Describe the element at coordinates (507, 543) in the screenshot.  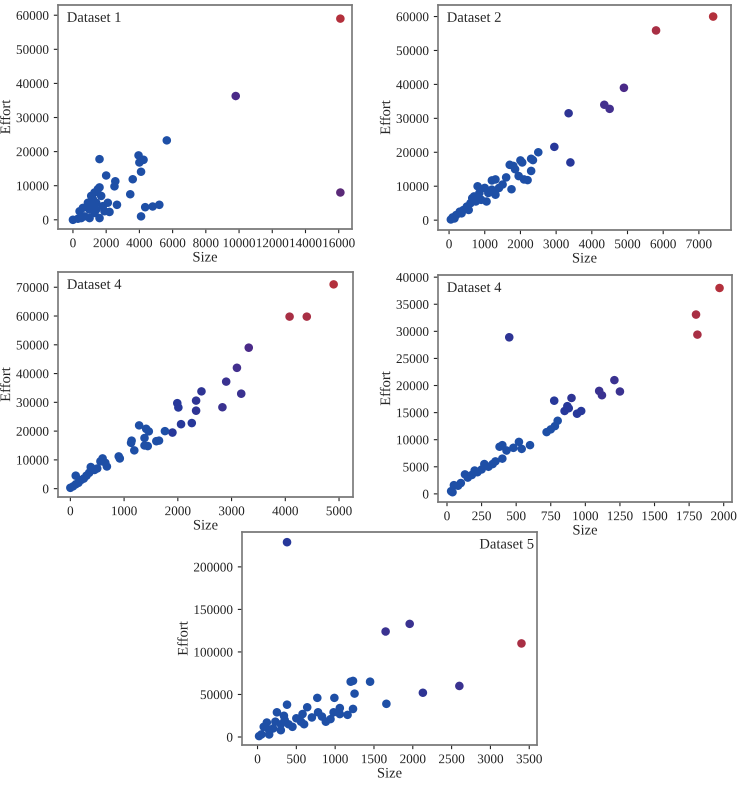
I see `annotation: Dataset 5` at that location.